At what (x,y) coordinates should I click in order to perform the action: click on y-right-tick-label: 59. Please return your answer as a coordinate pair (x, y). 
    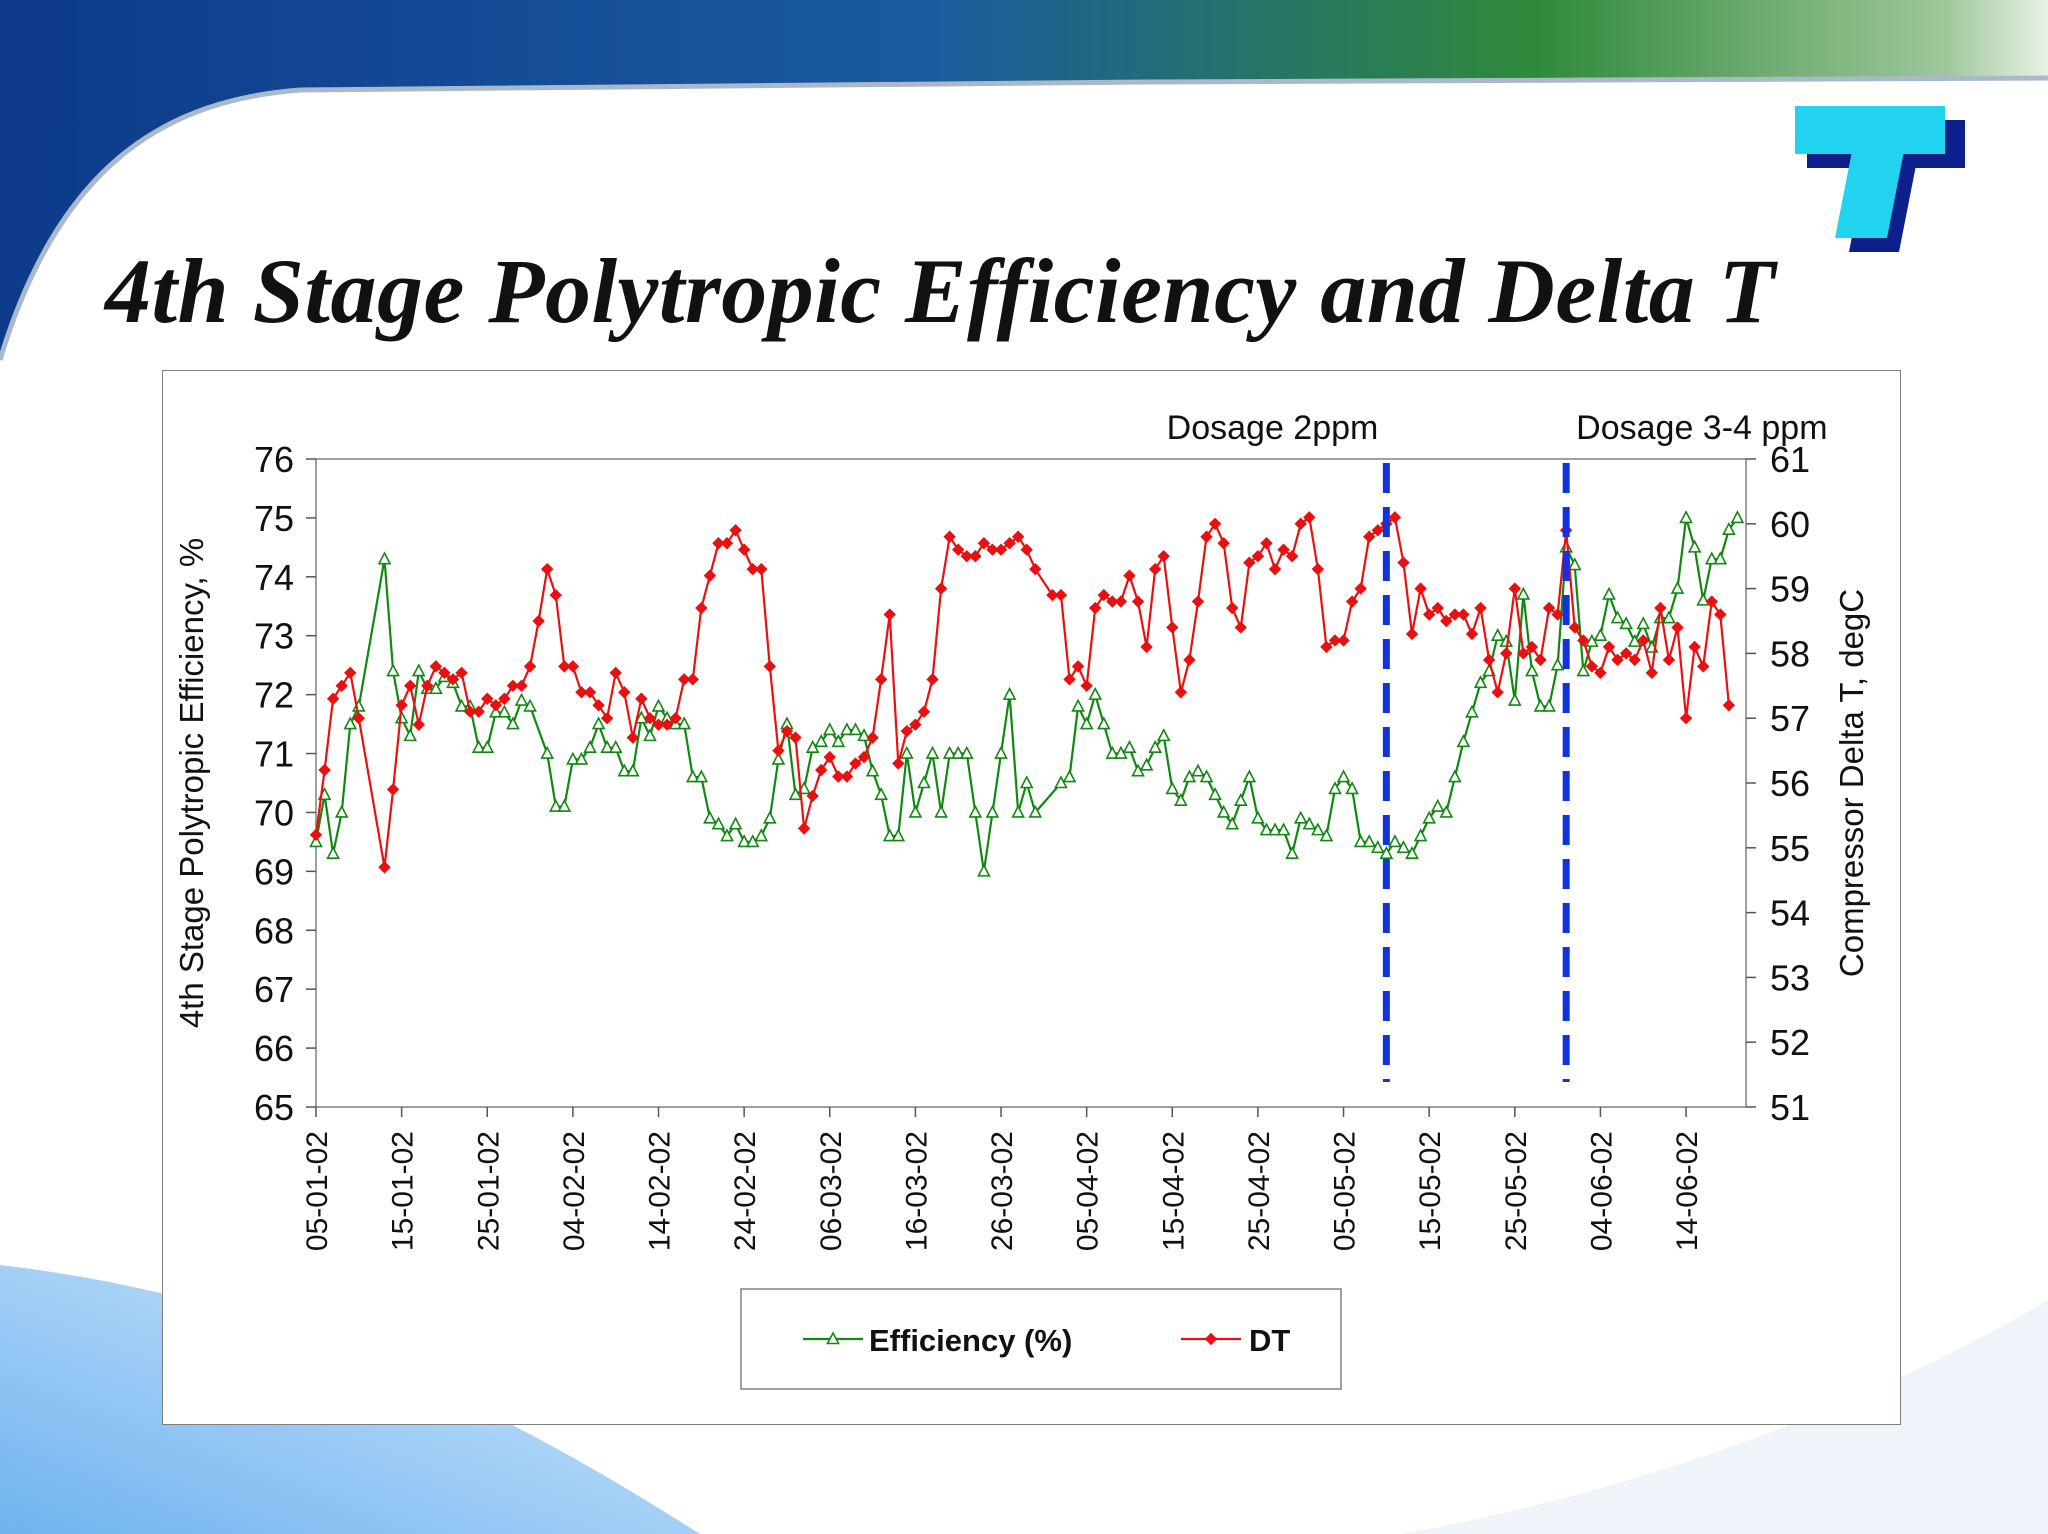
    Looking at the image, I should click on (1790, 589).